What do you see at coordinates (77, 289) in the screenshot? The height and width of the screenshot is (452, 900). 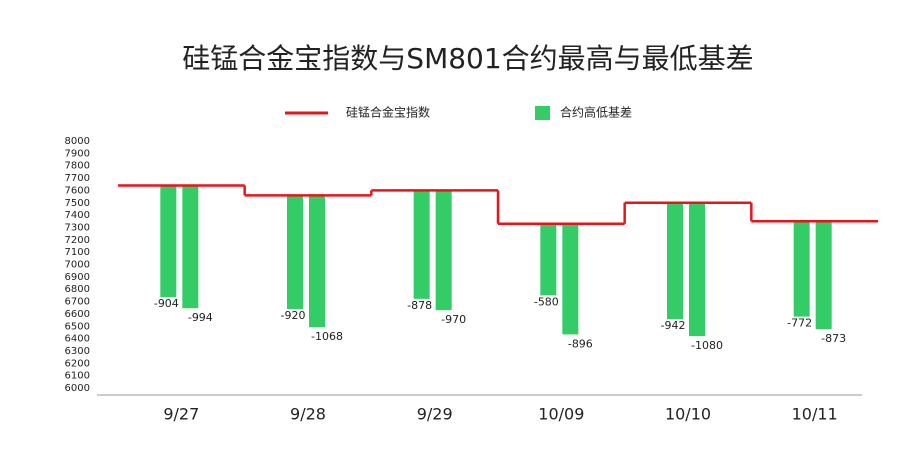 I see `y-tick-label: 6800` at bounding box center [77, 289].